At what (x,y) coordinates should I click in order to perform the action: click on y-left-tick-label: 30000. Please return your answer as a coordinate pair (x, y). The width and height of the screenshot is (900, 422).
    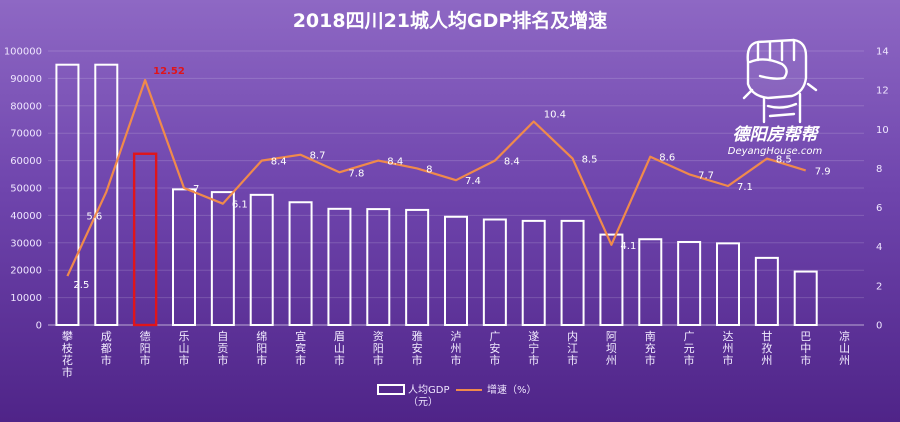
    Looking at the image, I should click on (26, 243).